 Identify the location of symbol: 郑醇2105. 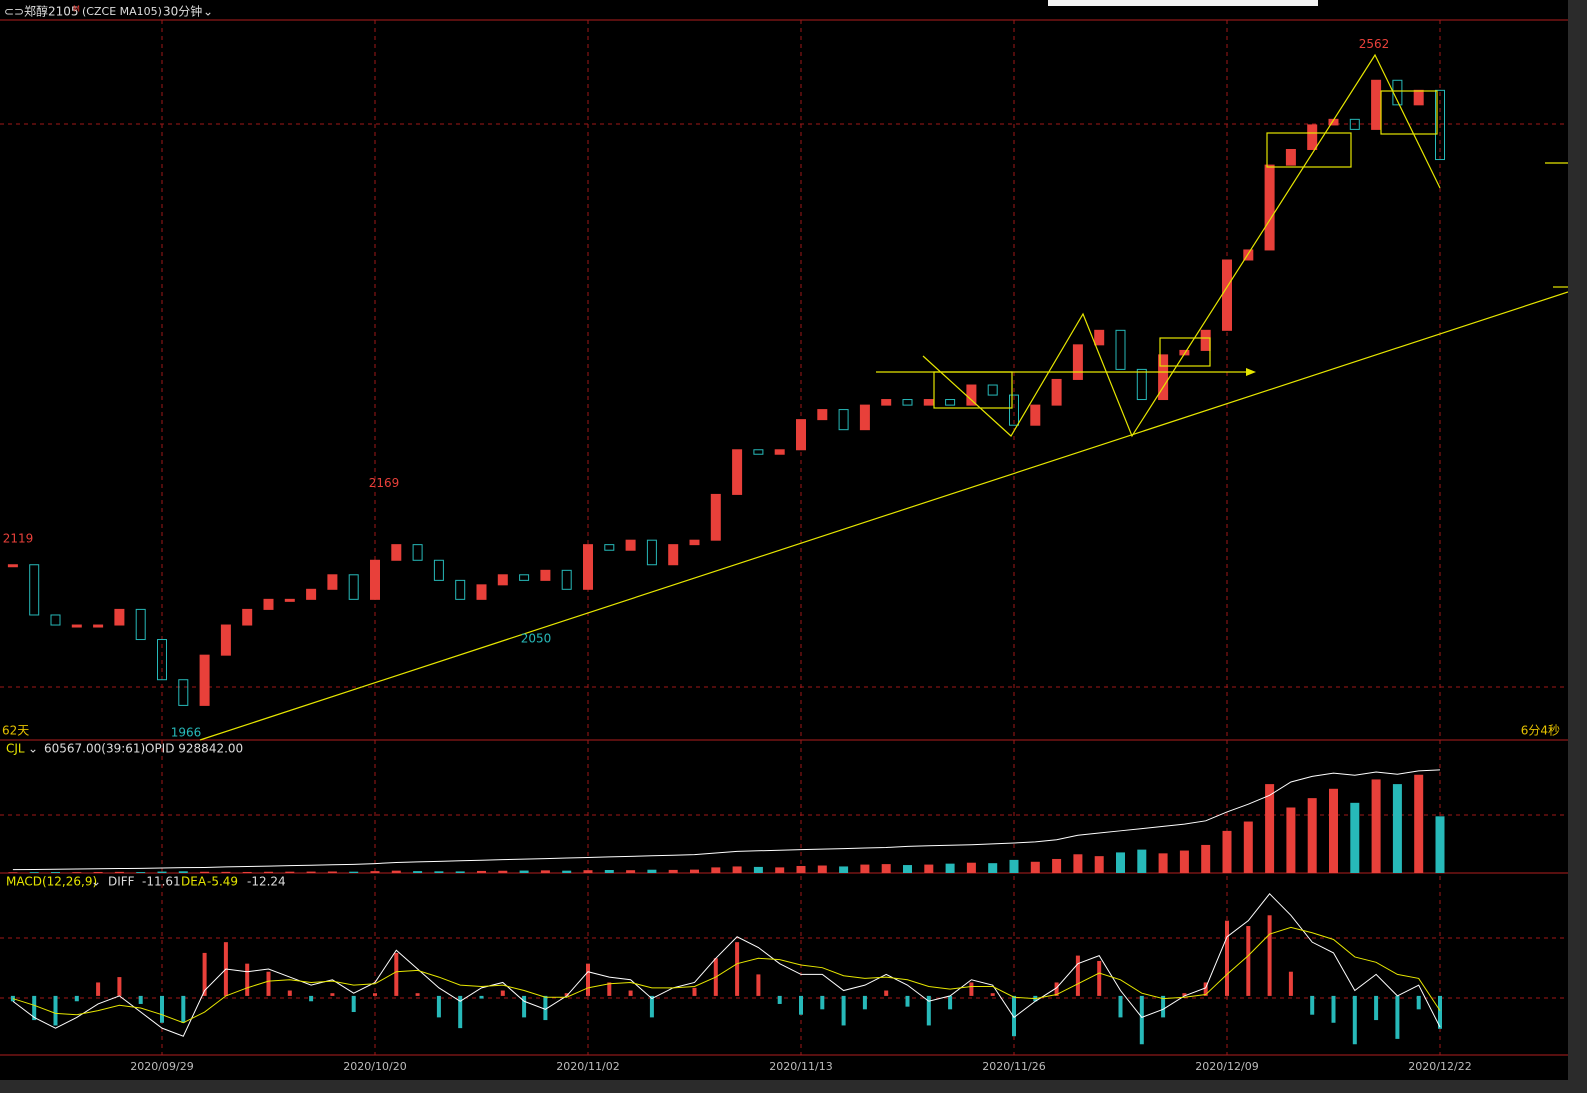
(51, 11).